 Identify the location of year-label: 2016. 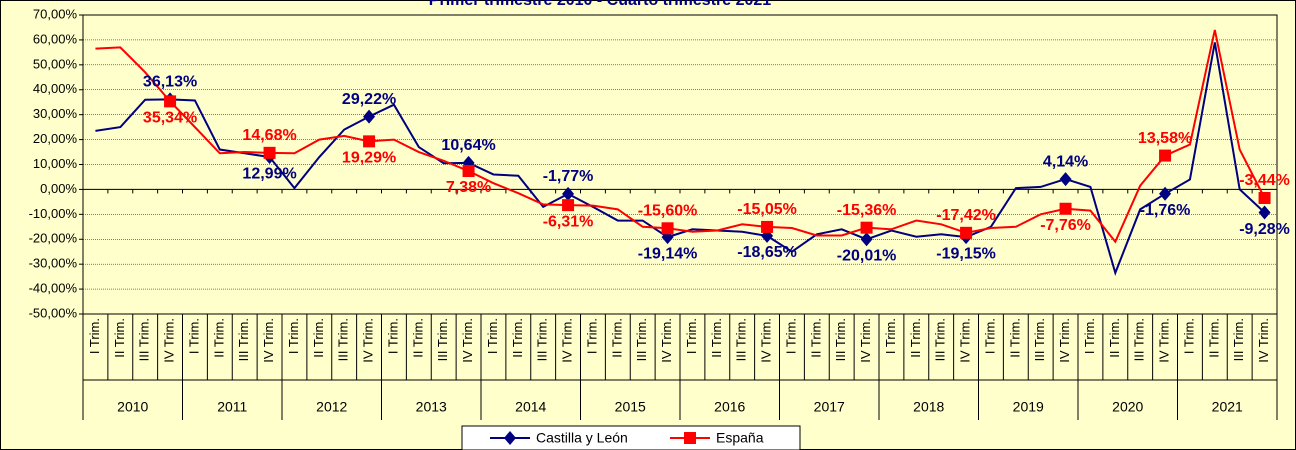
(729, 407).